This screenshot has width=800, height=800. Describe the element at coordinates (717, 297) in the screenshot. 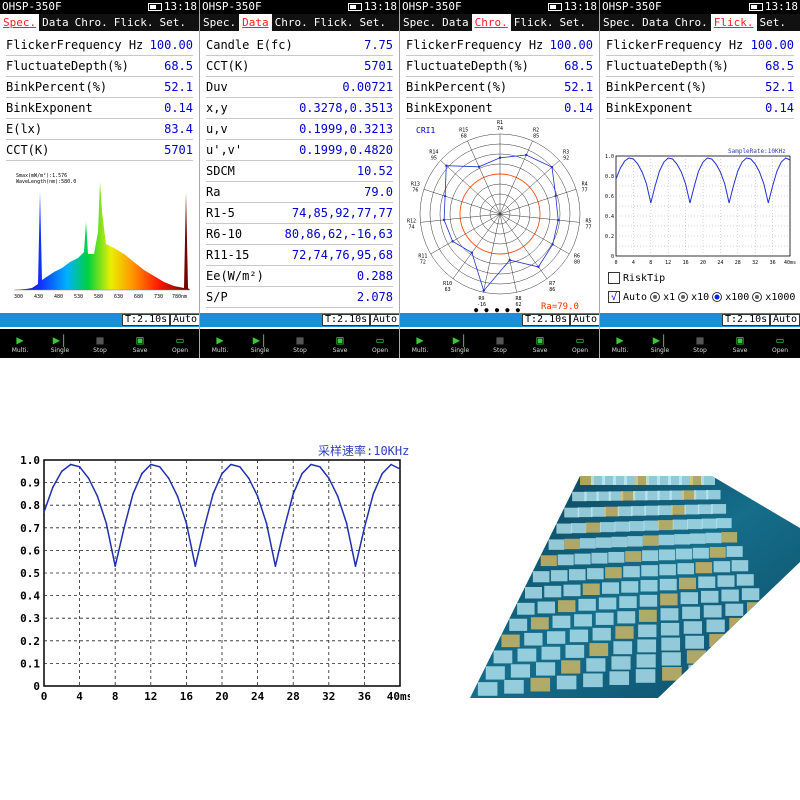

I see `radio-x100` at that location.